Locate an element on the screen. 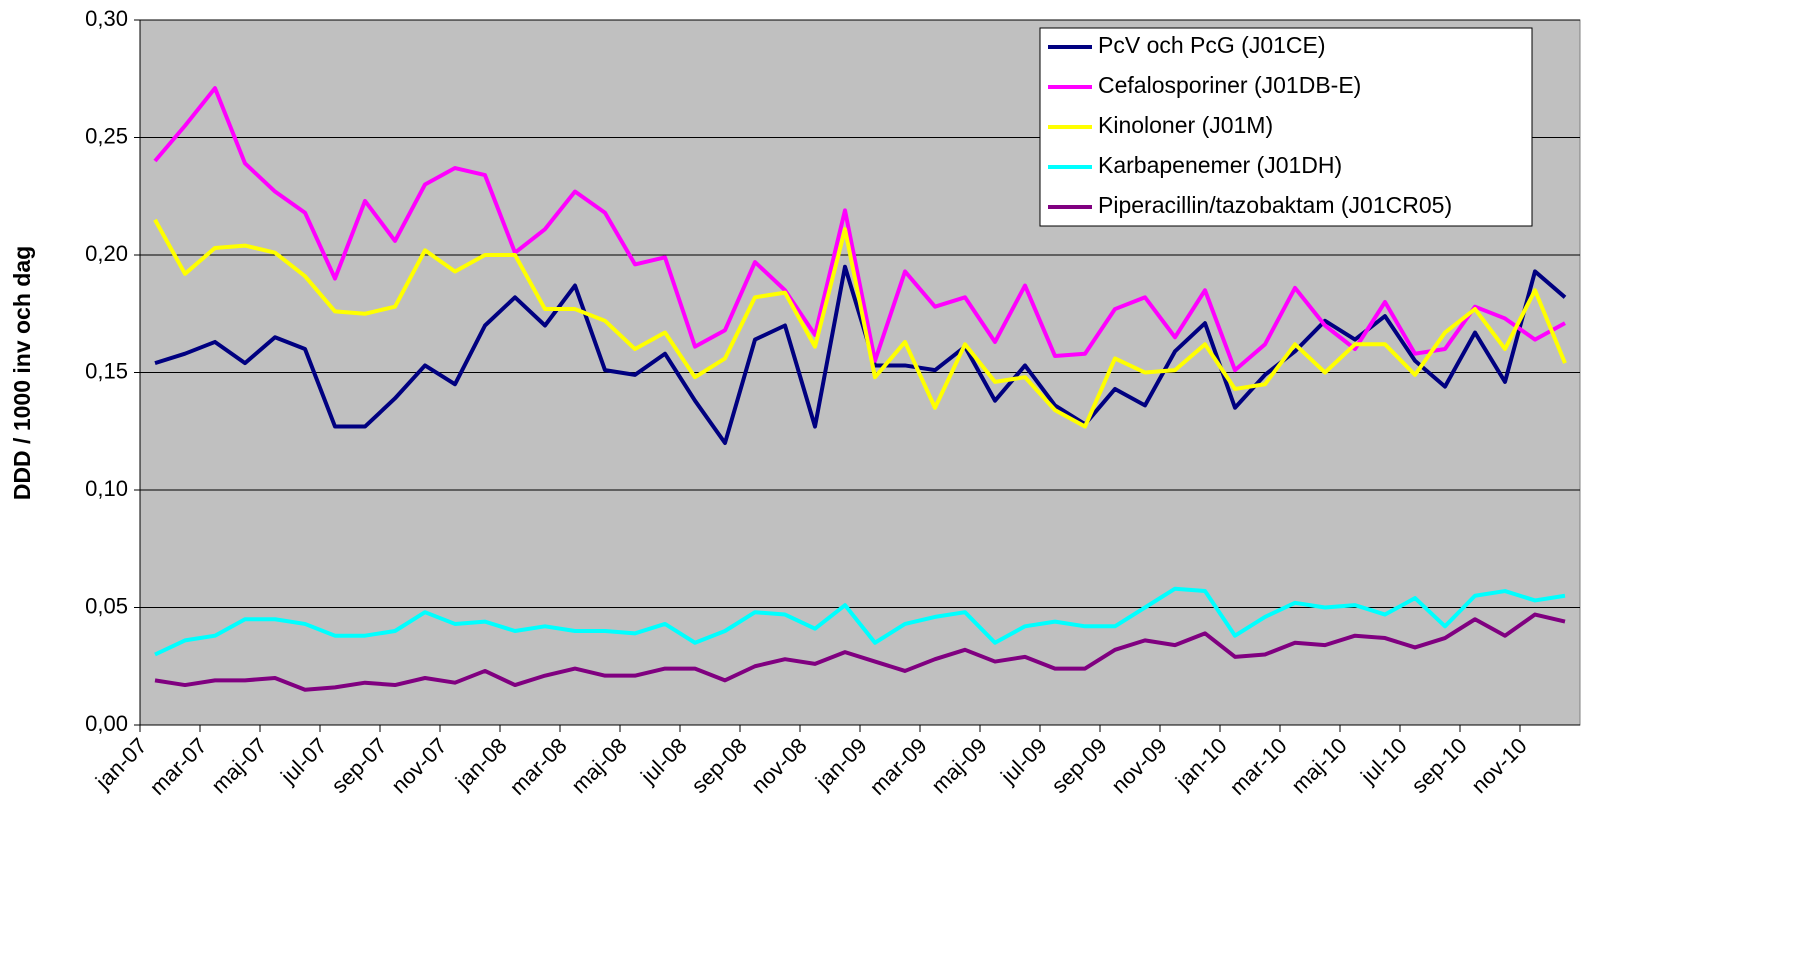 The height and width of the screenshot is (959, 1810). x-tick-label: jul-10 is located at coordinates (1383, 761).